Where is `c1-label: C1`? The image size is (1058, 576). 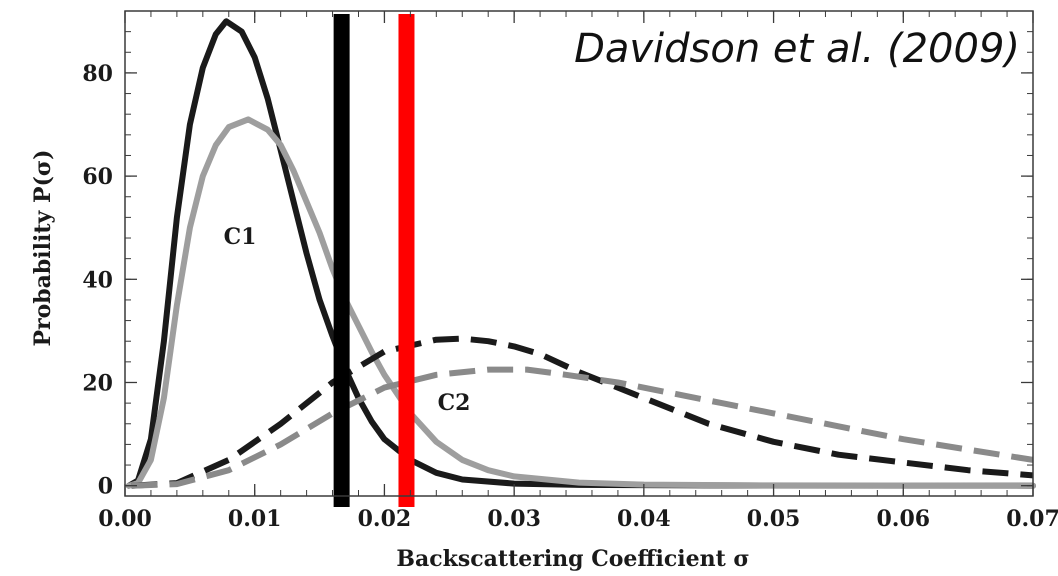
c1-label: C1 is located at coordinates (240, 237).